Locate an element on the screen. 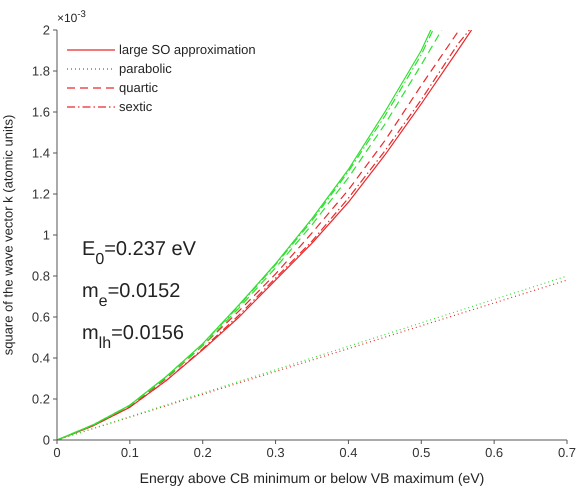  x-tick-label: 0 is located at coordinates (57, 452).